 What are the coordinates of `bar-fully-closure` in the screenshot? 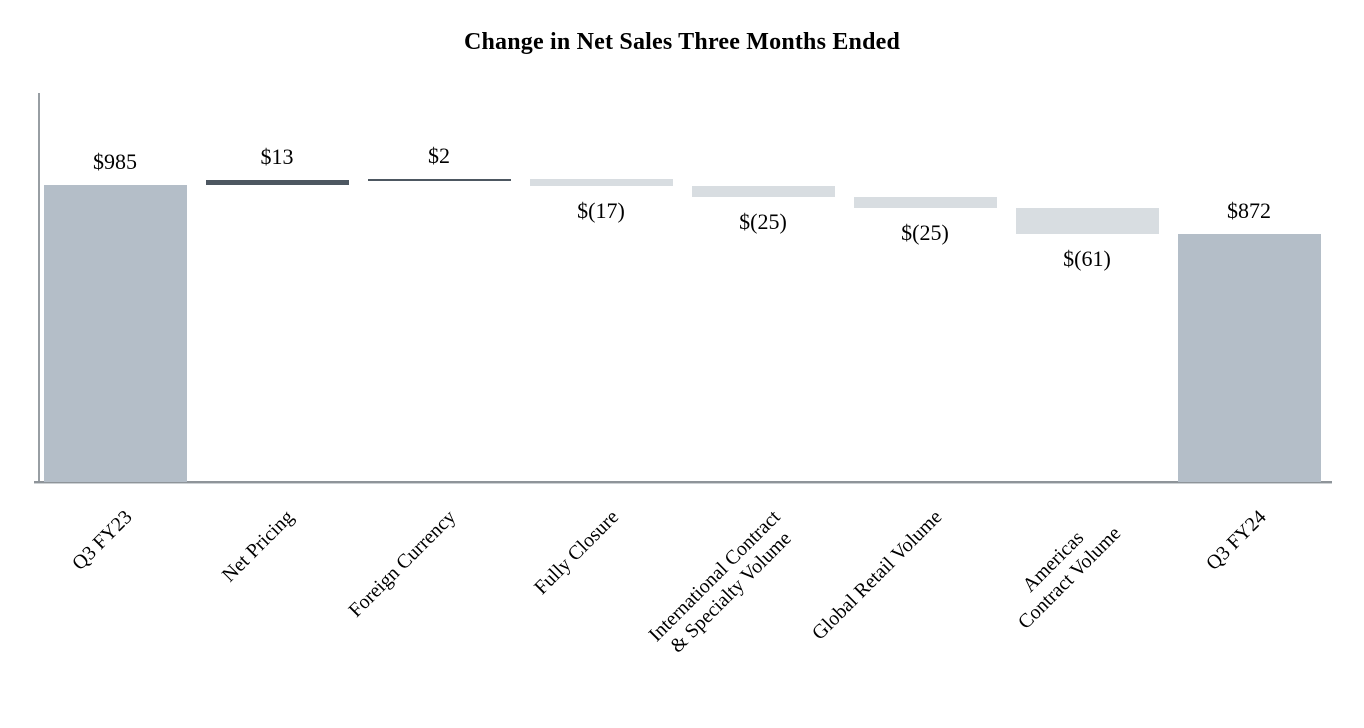 It's located at (601, 182).